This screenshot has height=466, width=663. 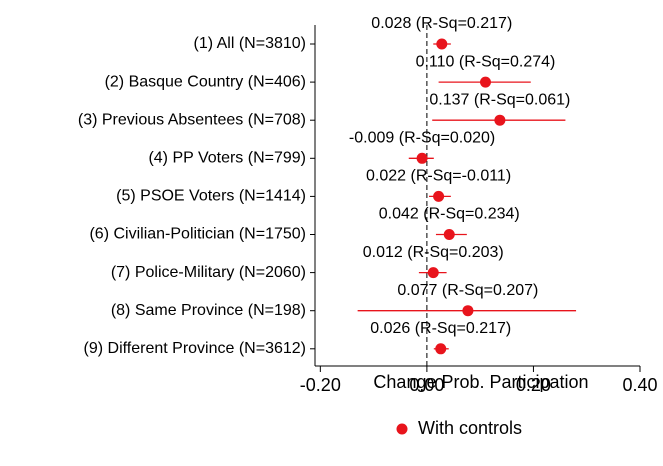 What do you see at coordinates (422, 138) in the screenshot?
I see `value-label: -0.009 (R-Sq=0.020)` at bounding box center [422, 138].